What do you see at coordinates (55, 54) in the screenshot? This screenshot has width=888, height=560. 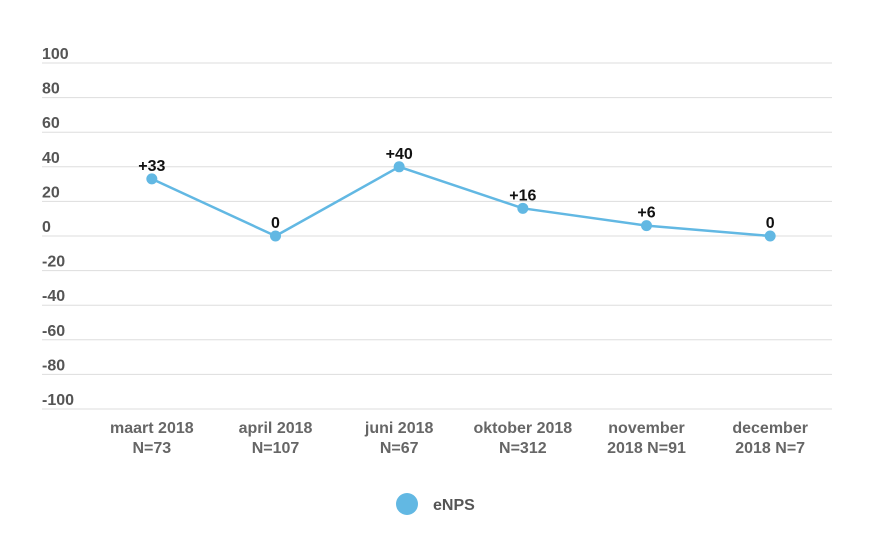 I see `y-tick-label: 100` at bounding box center [55, 54].